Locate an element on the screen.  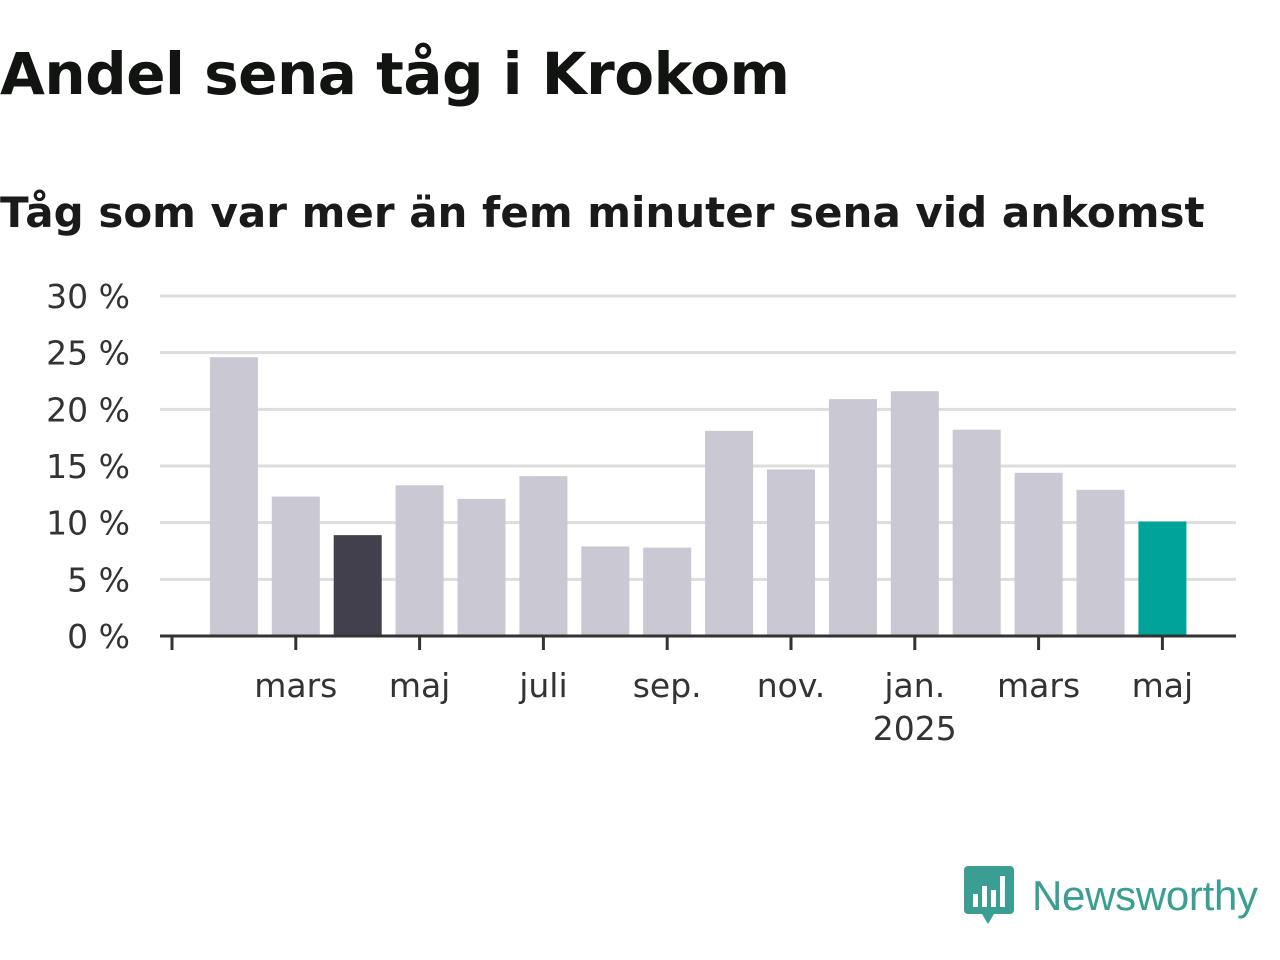
y-tick-label: 5 % is located at coordinates (98, 579).